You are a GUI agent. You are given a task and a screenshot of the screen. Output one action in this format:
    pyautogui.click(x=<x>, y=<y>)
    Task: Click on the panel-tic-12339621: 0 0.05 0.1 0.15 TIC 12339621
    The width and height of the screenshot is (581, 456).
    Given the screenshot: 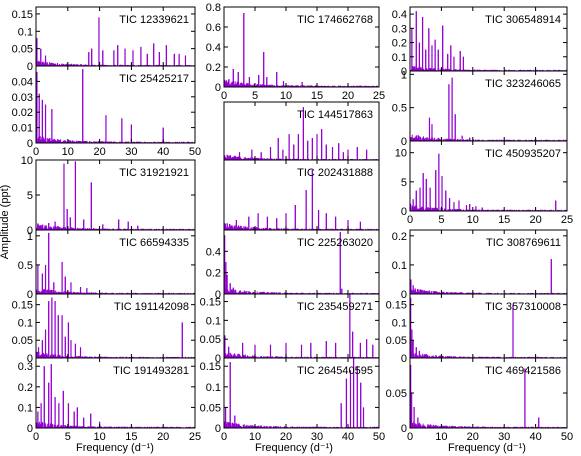 What is the action you would take?
    pyautogui.click(x=104, y=39)
    